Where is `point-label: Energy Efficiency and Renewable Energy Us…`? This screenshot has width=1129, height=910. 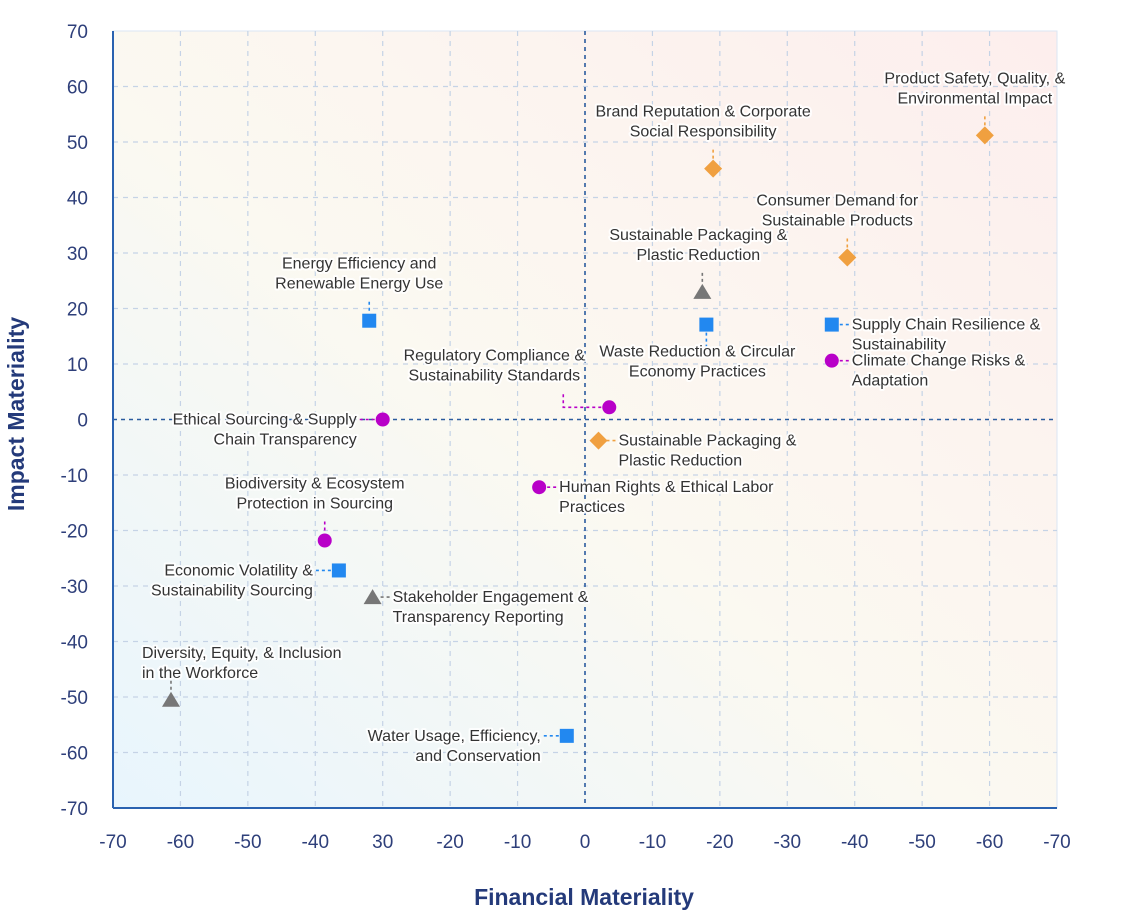 point-label: Energy Efficiency and Renewable Energy Us… is located at coordinates (359, 274).